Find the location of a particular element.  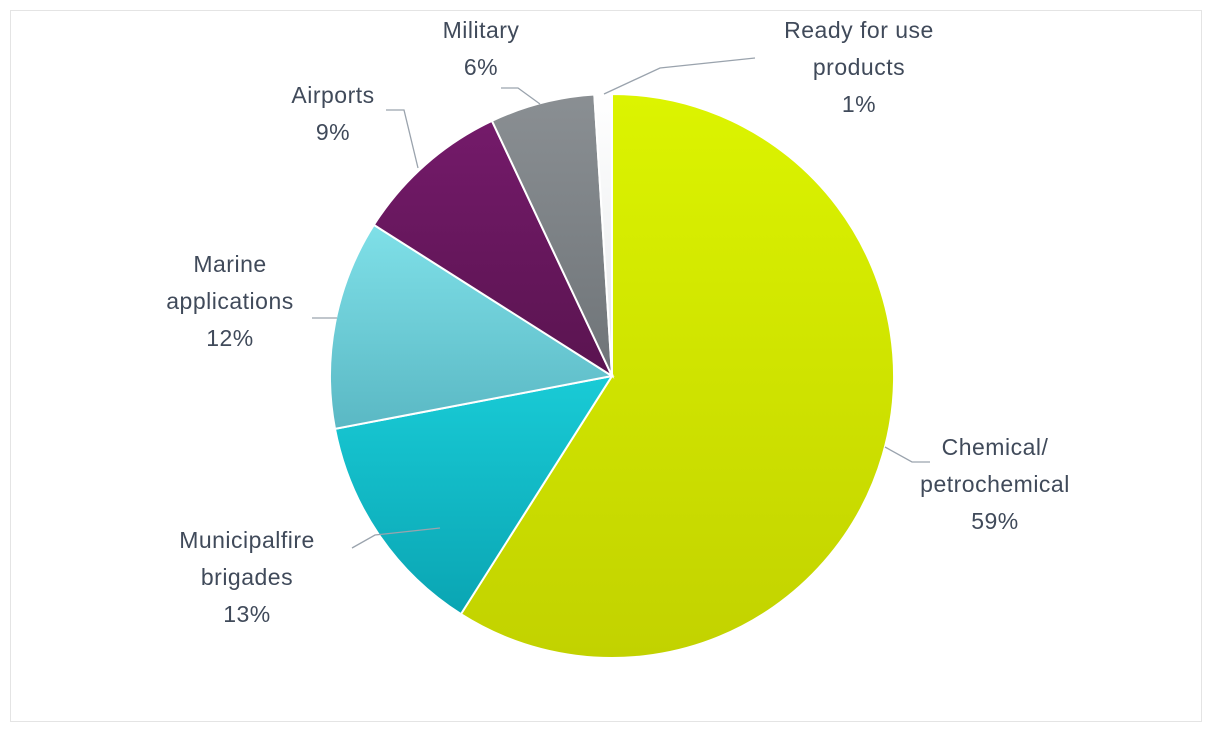

slice-label: Airports 9% is located at coordinates (332, 113).